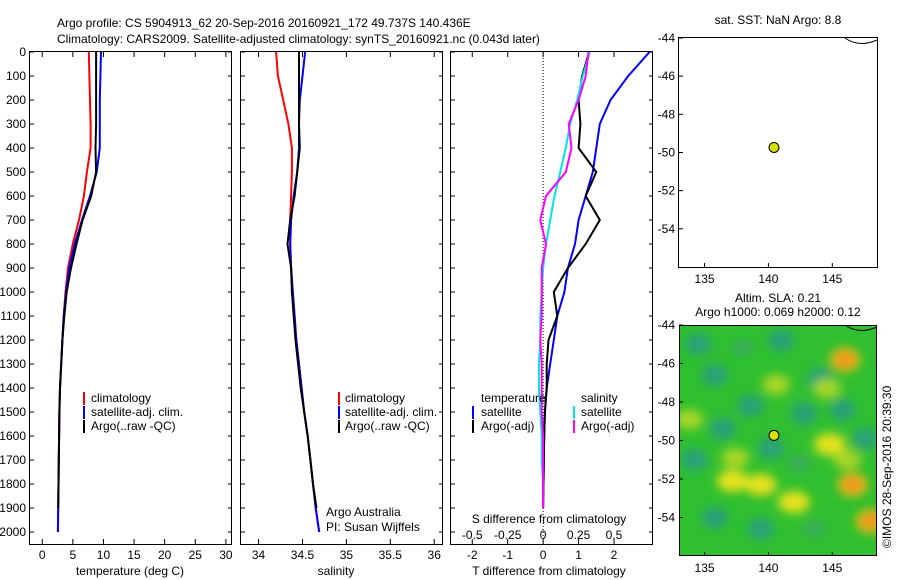  What do you see at coordinates (74, 292) in the screenshot?
I see `series-line-climatology` at bounding box center [74, 292].